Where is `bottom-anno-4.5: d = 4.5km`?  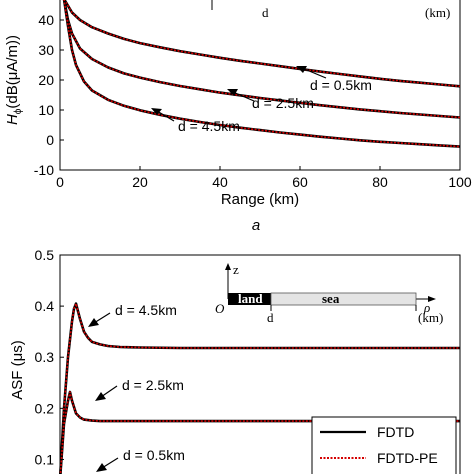
bottom-anno-4.5: d = 4.5km is located at coordinates (146, 310).